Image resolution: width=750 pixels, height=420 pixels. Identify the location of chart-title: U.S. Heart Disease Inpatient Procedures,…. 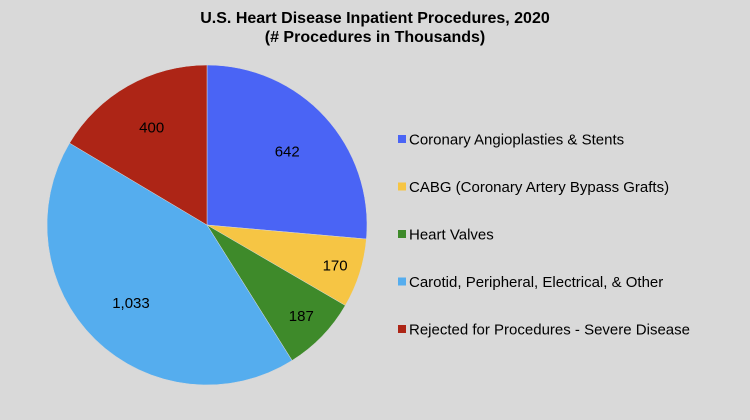
(375, 18).